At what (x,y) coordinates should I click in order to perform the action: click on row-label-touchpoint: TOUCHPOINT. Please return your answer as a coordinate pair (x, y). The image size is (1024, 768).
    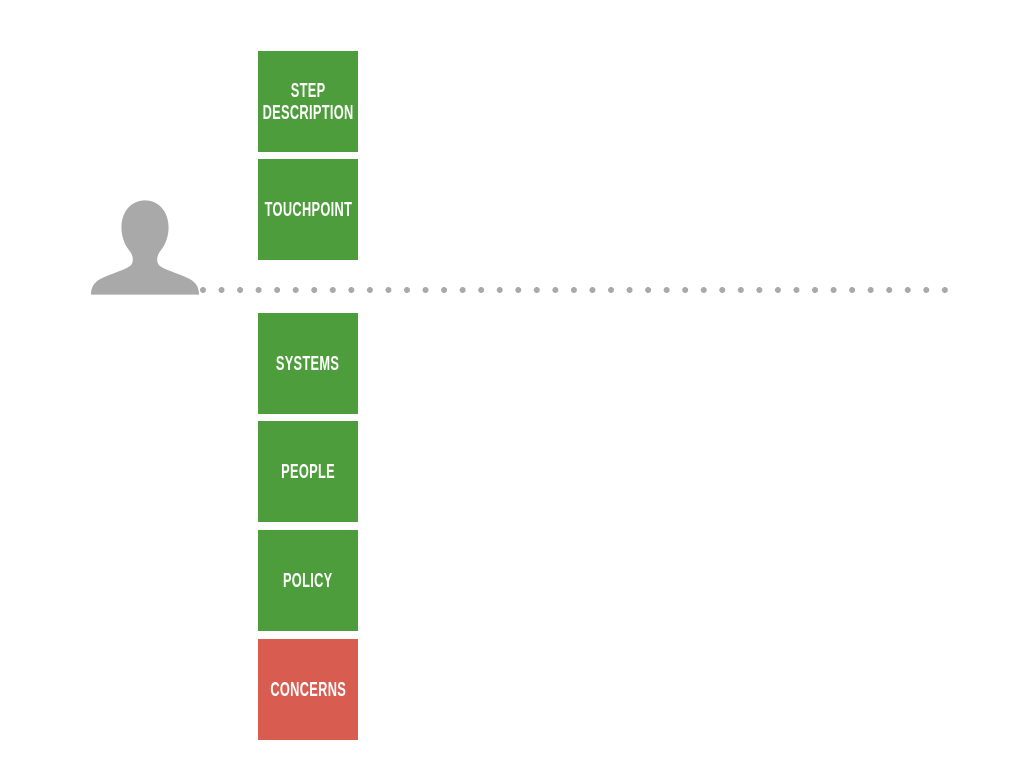
    Looking at the image, I should click on (308, 209).